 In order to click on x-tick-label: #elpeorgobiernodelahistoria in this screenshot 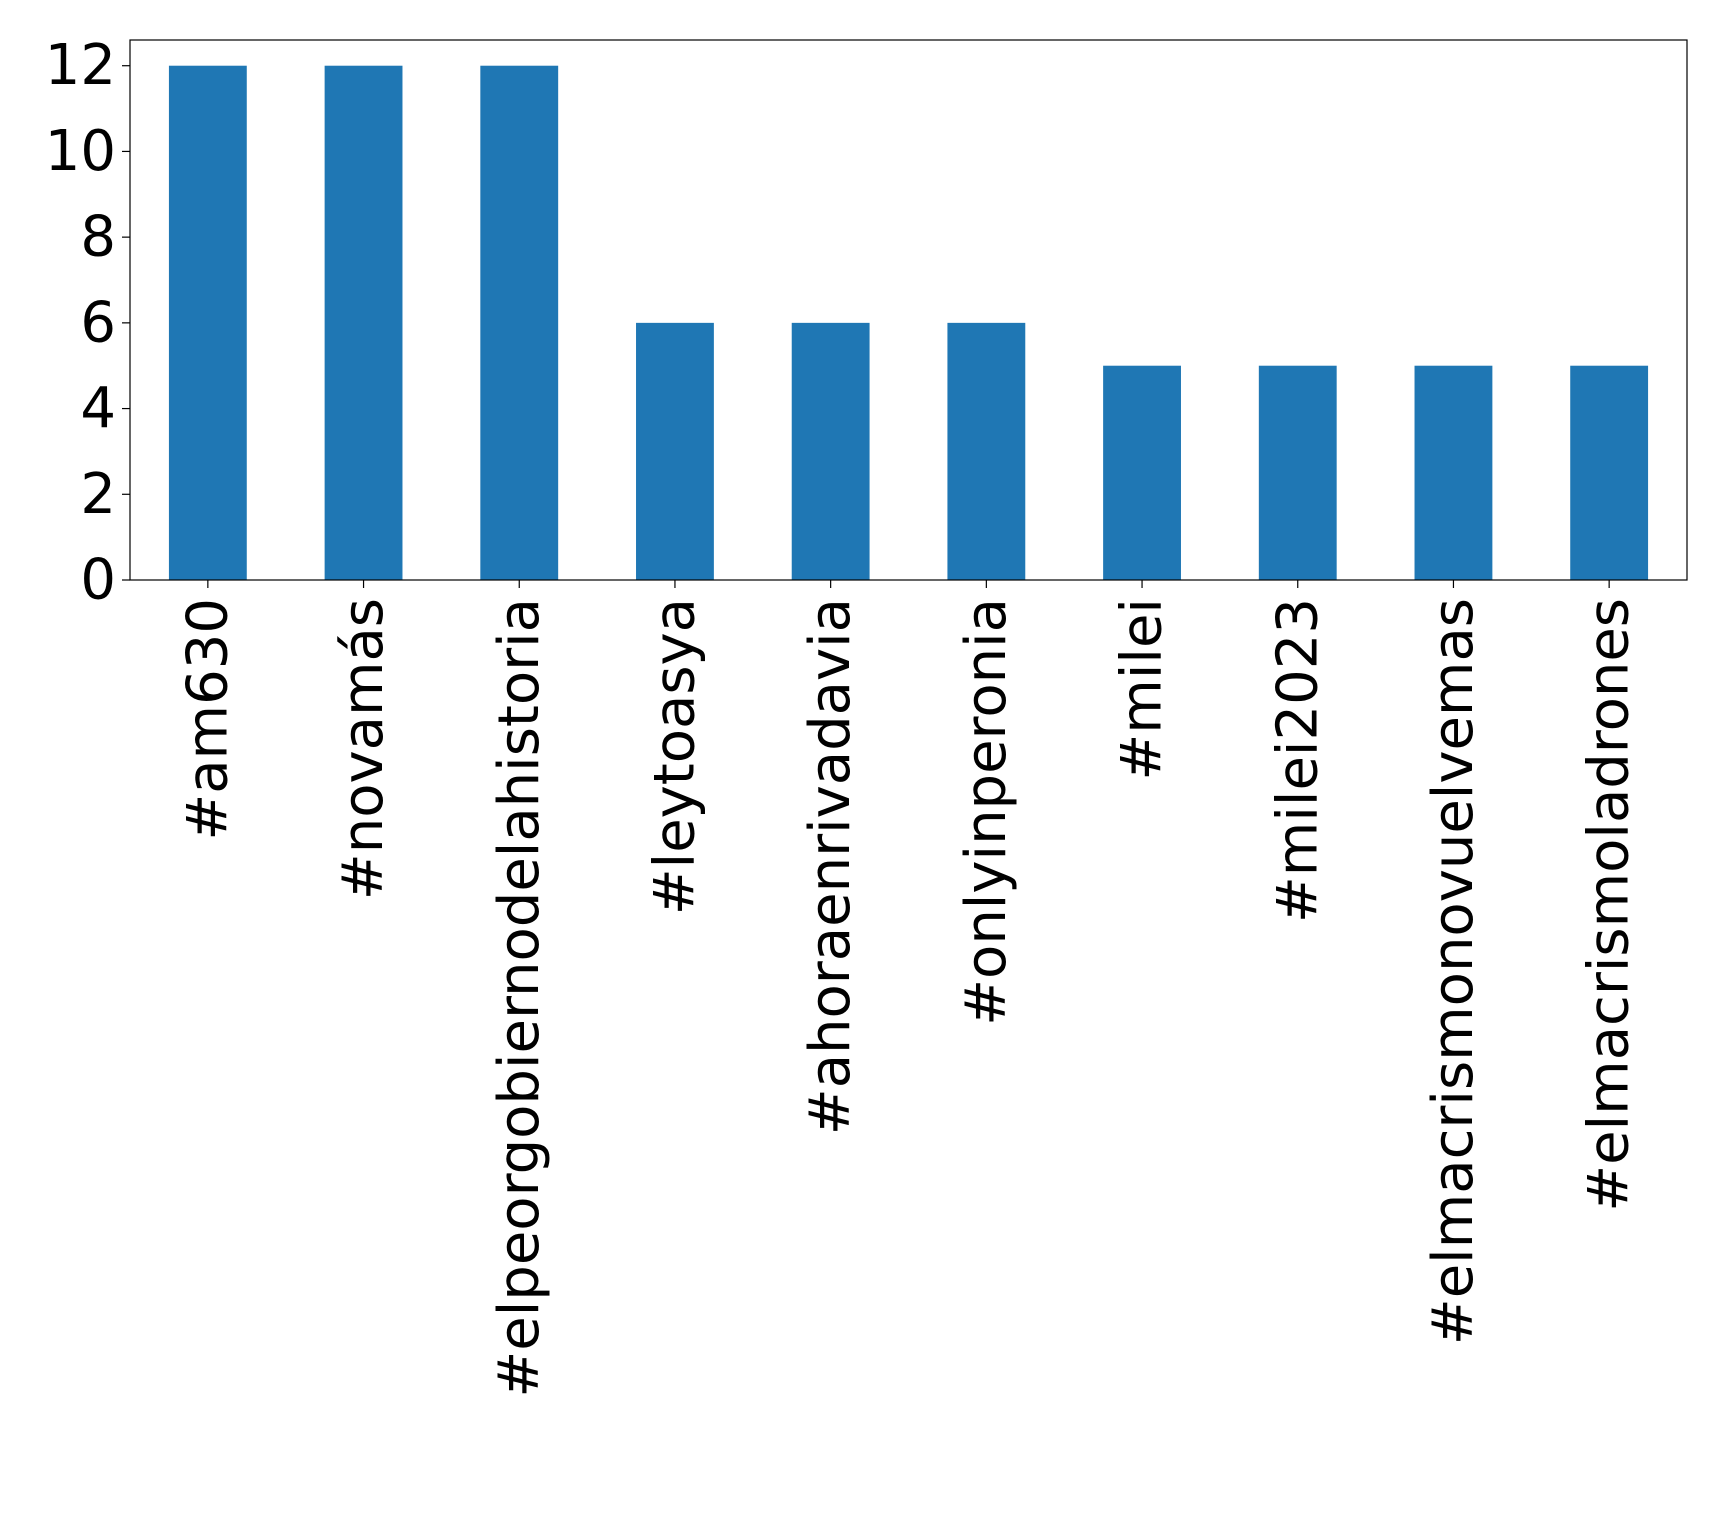, I will do `click(519, 998)`.